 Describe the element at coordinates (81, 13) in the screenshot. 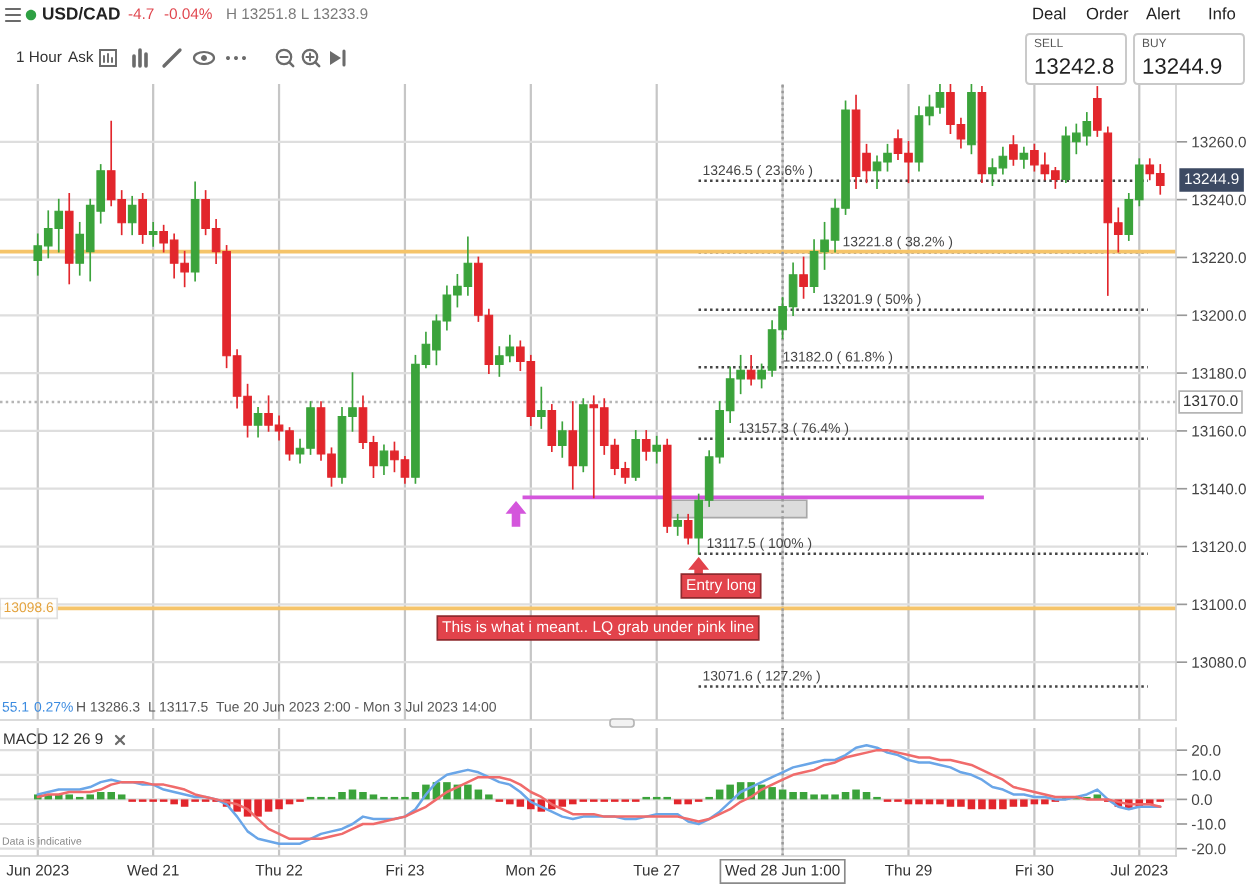

I see `chart-title: USD/CAD` at that location.